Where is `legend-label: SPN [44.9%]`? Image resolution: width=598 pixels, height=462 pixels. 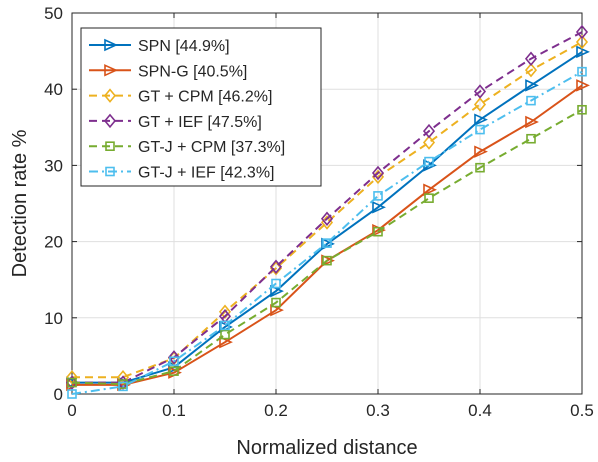 legend-label: SPN [44.9%] is located at coordinates (184, 46).